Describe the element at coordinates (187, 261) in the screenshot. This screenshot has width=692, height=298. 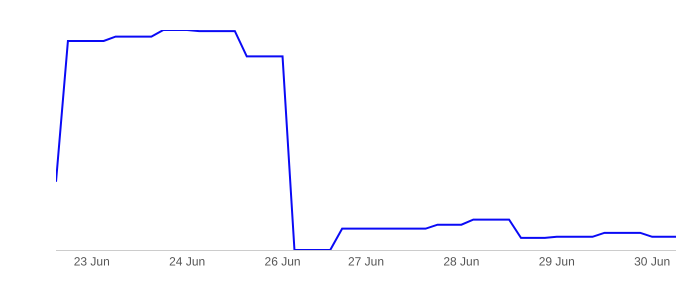
I see `x-tick-label: 24 Jun` at that location.